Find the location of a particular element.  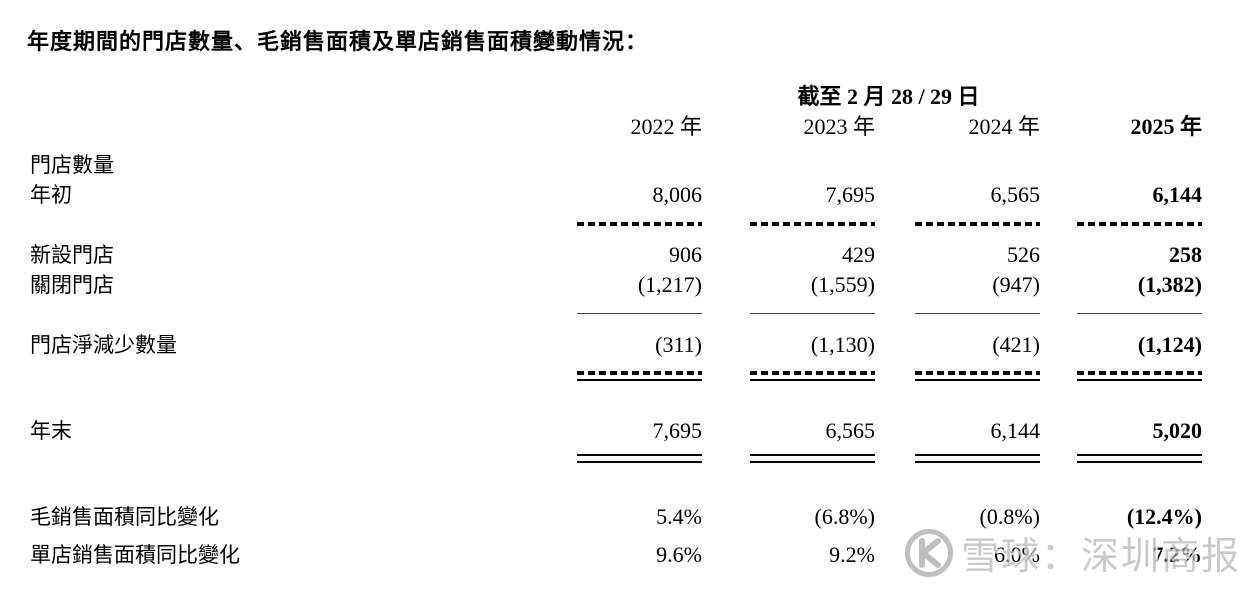

table-row-closed-stores: 關閉門店 (1,217) (1,559) (947) (1,382) is located at coordinates (616, 285).